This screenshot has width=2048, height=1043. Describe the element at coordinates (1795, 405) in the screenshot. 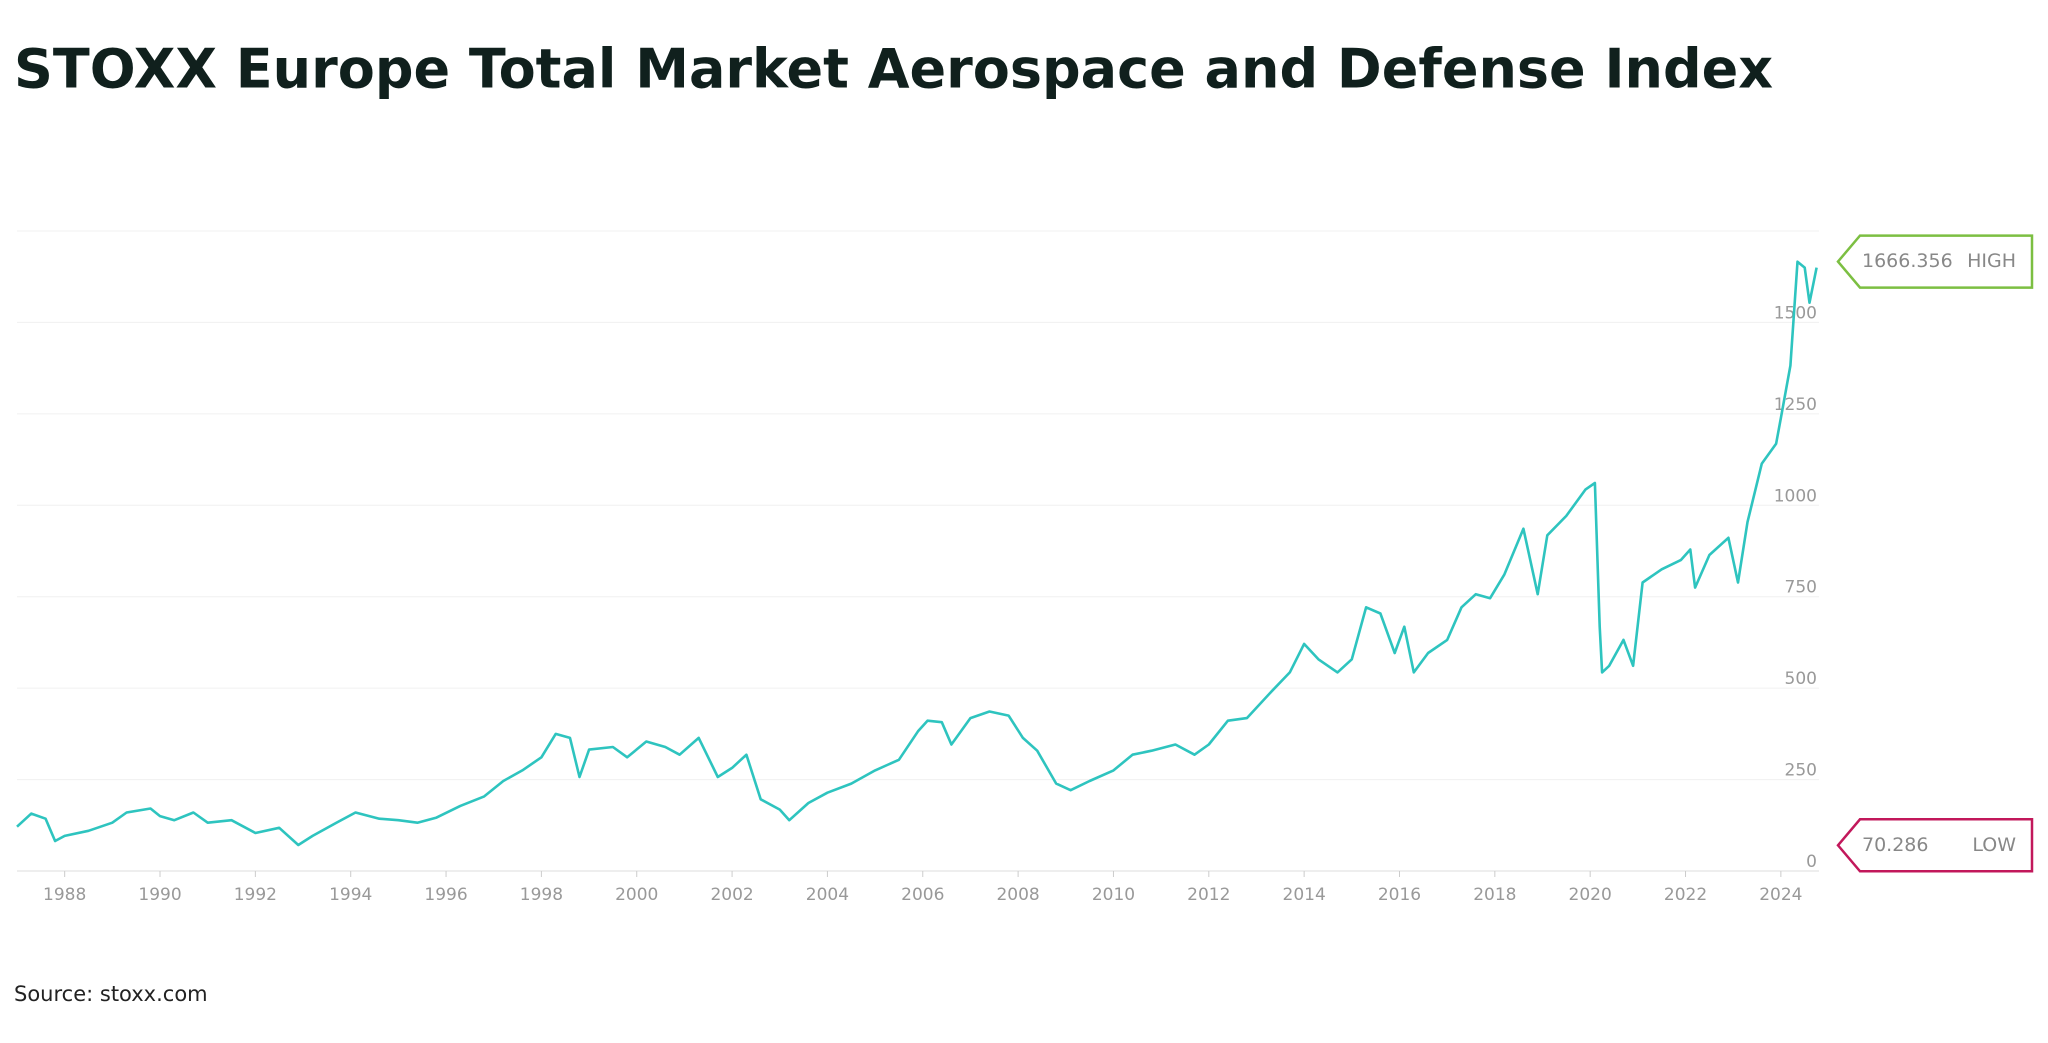

I see `y-tick-label: 1250` at that location.